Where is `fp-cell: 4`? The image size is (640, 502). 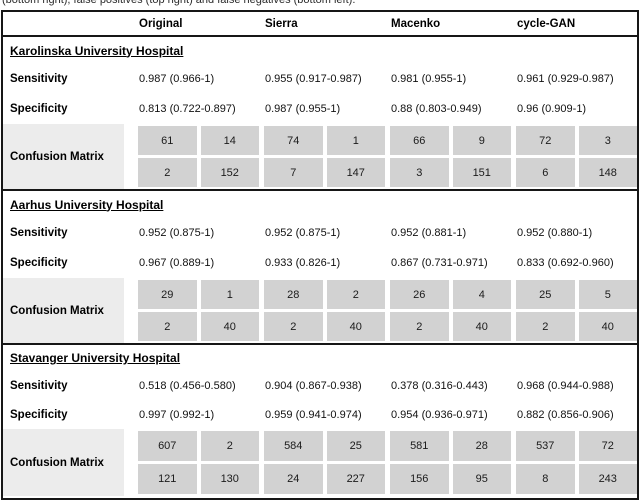 fp-cell: 4 is located at coordinates (481, 294).